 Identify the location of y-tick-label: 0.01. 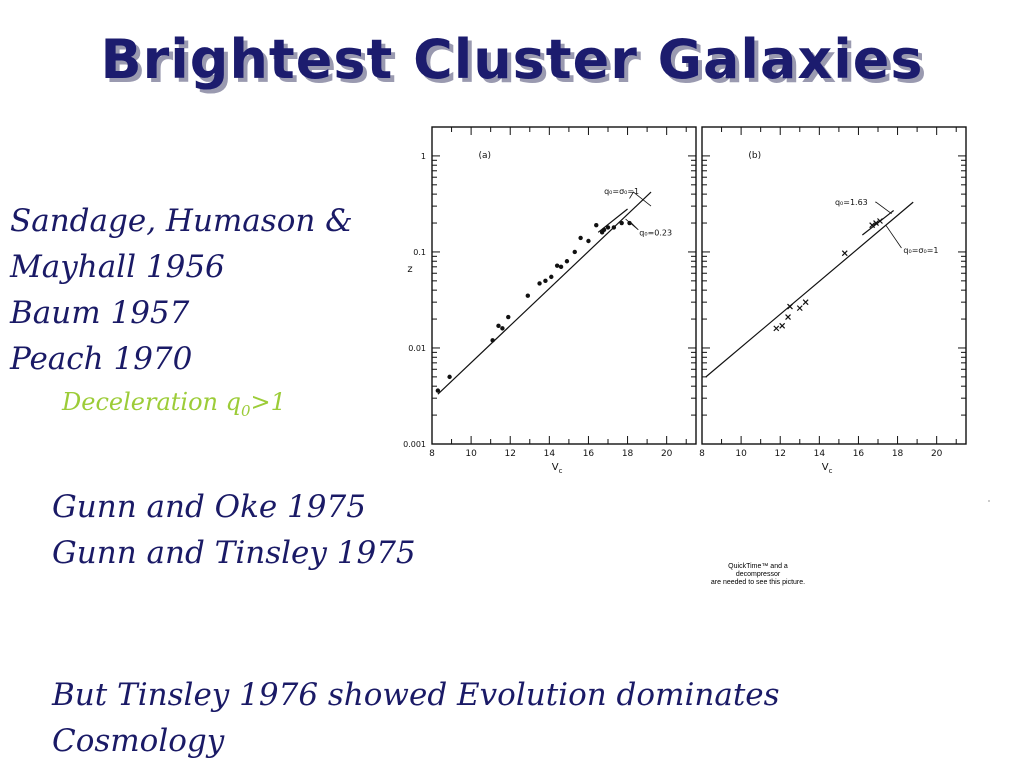
(417, 348).